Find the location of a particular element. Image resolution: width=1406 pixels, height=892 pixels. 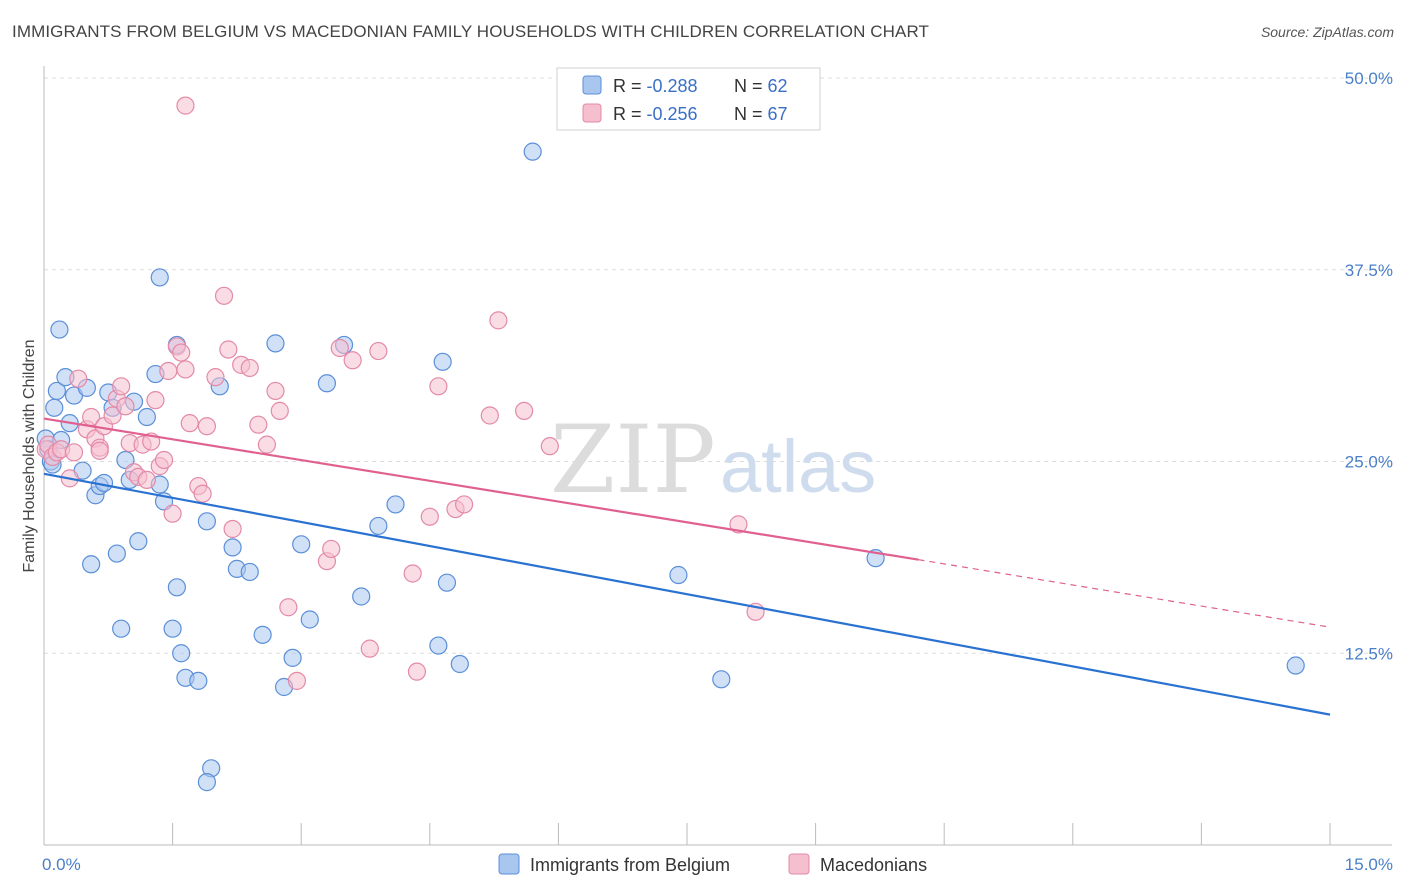

source-label: Source: ZipAtlas.com is located at coordinates (1327, 32).